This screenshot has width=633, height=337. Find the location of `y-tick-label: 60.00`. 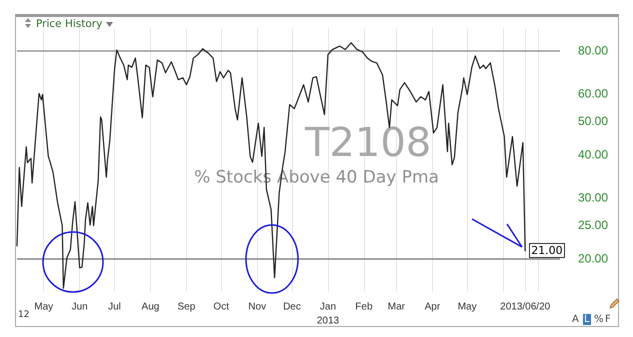

y-tick-label: 60.00 is located at coordinates (593, 93).